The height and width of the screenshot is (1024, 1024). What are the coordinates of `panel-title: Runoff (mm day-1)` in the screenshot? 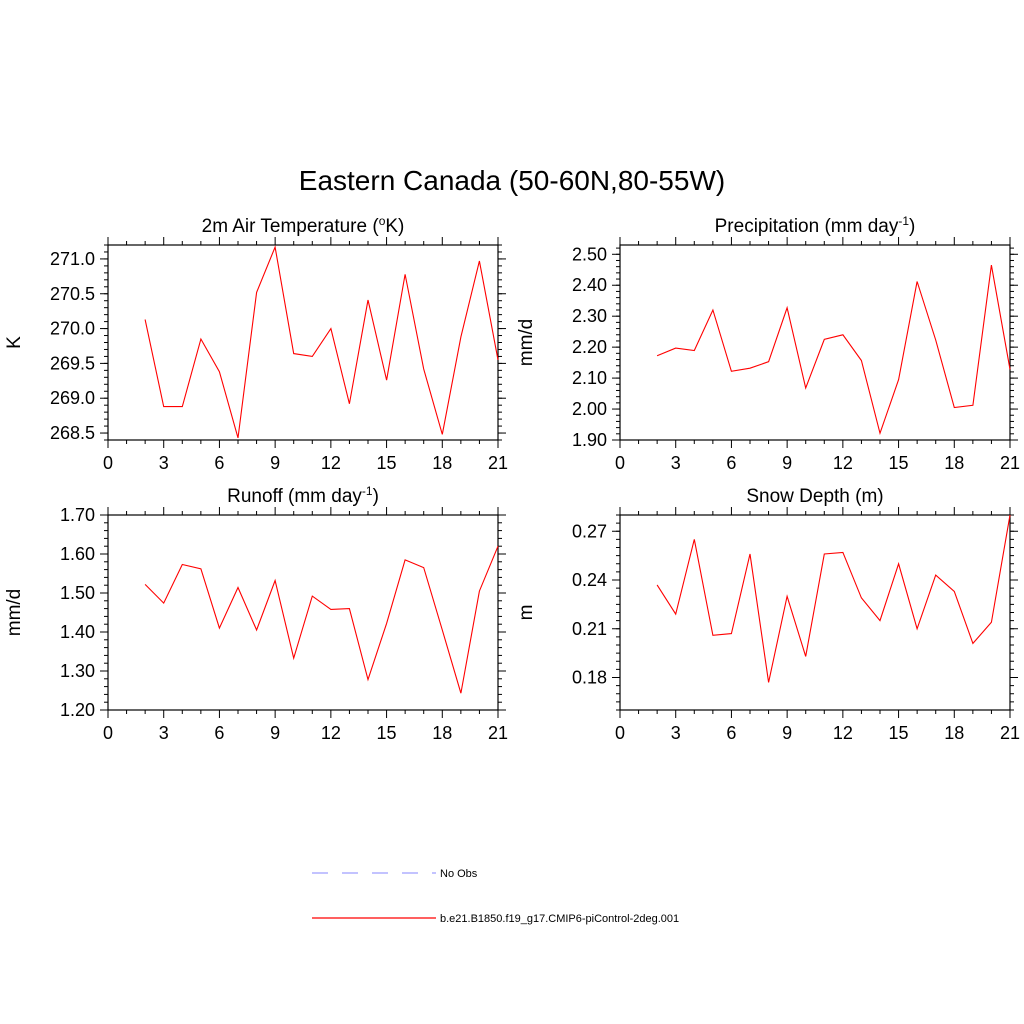 It's located at (303, 495).